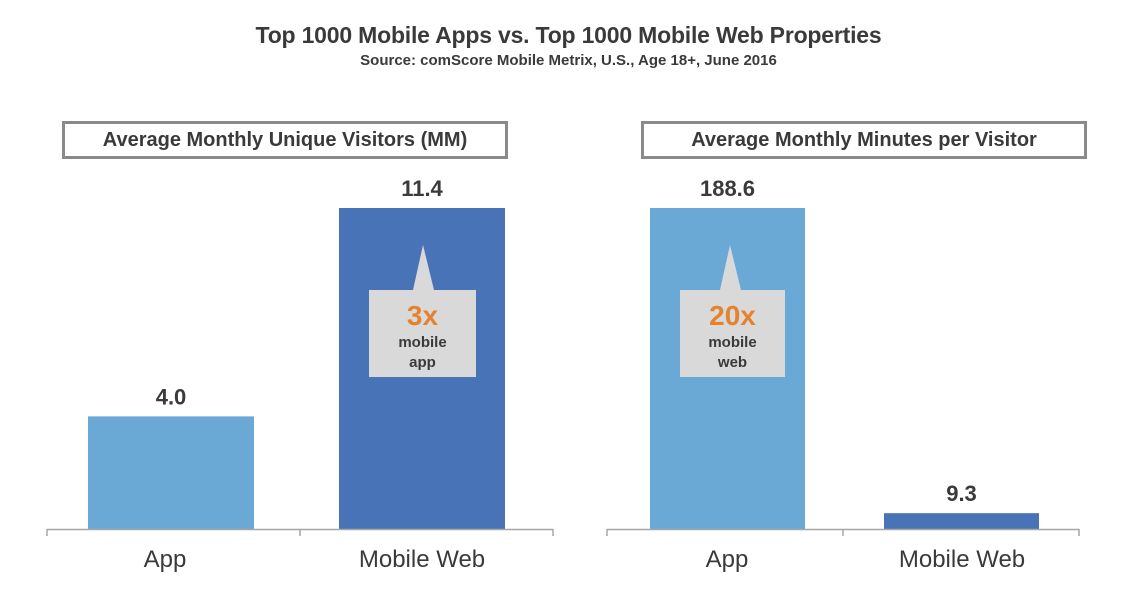 This screenshot has width=1137, height=595. I want to click on panel-title-unique-visitors: Average Monthly Unique Visitors (MM), so click(285, 140).